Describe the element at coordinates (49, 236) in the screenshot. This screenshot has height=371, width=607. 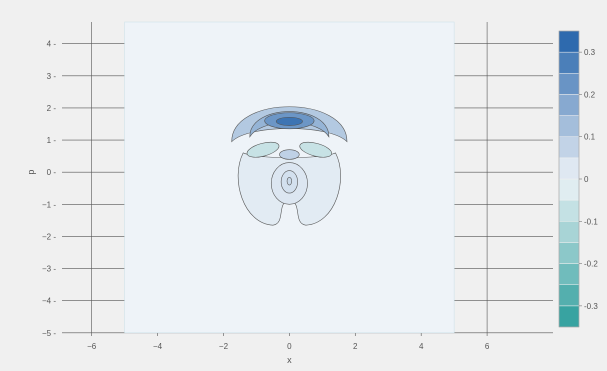
I see `y-tick-label: −2 -` at that location.